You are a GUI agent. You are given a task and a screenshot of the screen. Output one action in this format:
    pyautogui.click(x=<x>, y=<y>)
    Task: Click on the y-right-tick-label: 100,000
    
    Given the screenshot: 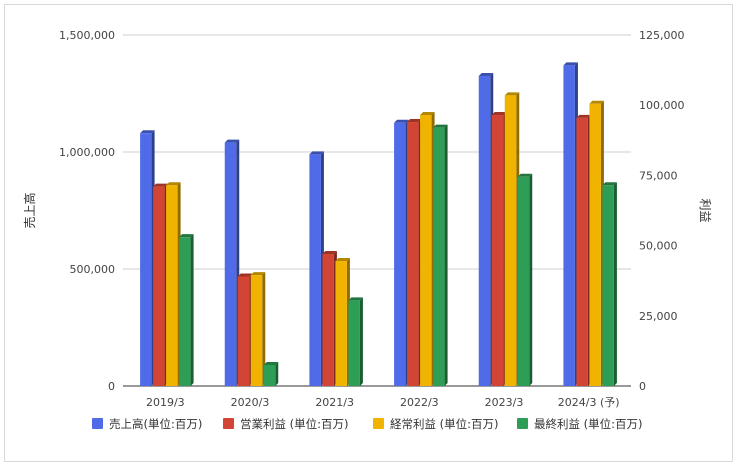 What is the action you would take?
    pyautogui.click(x=662, y=105)
    